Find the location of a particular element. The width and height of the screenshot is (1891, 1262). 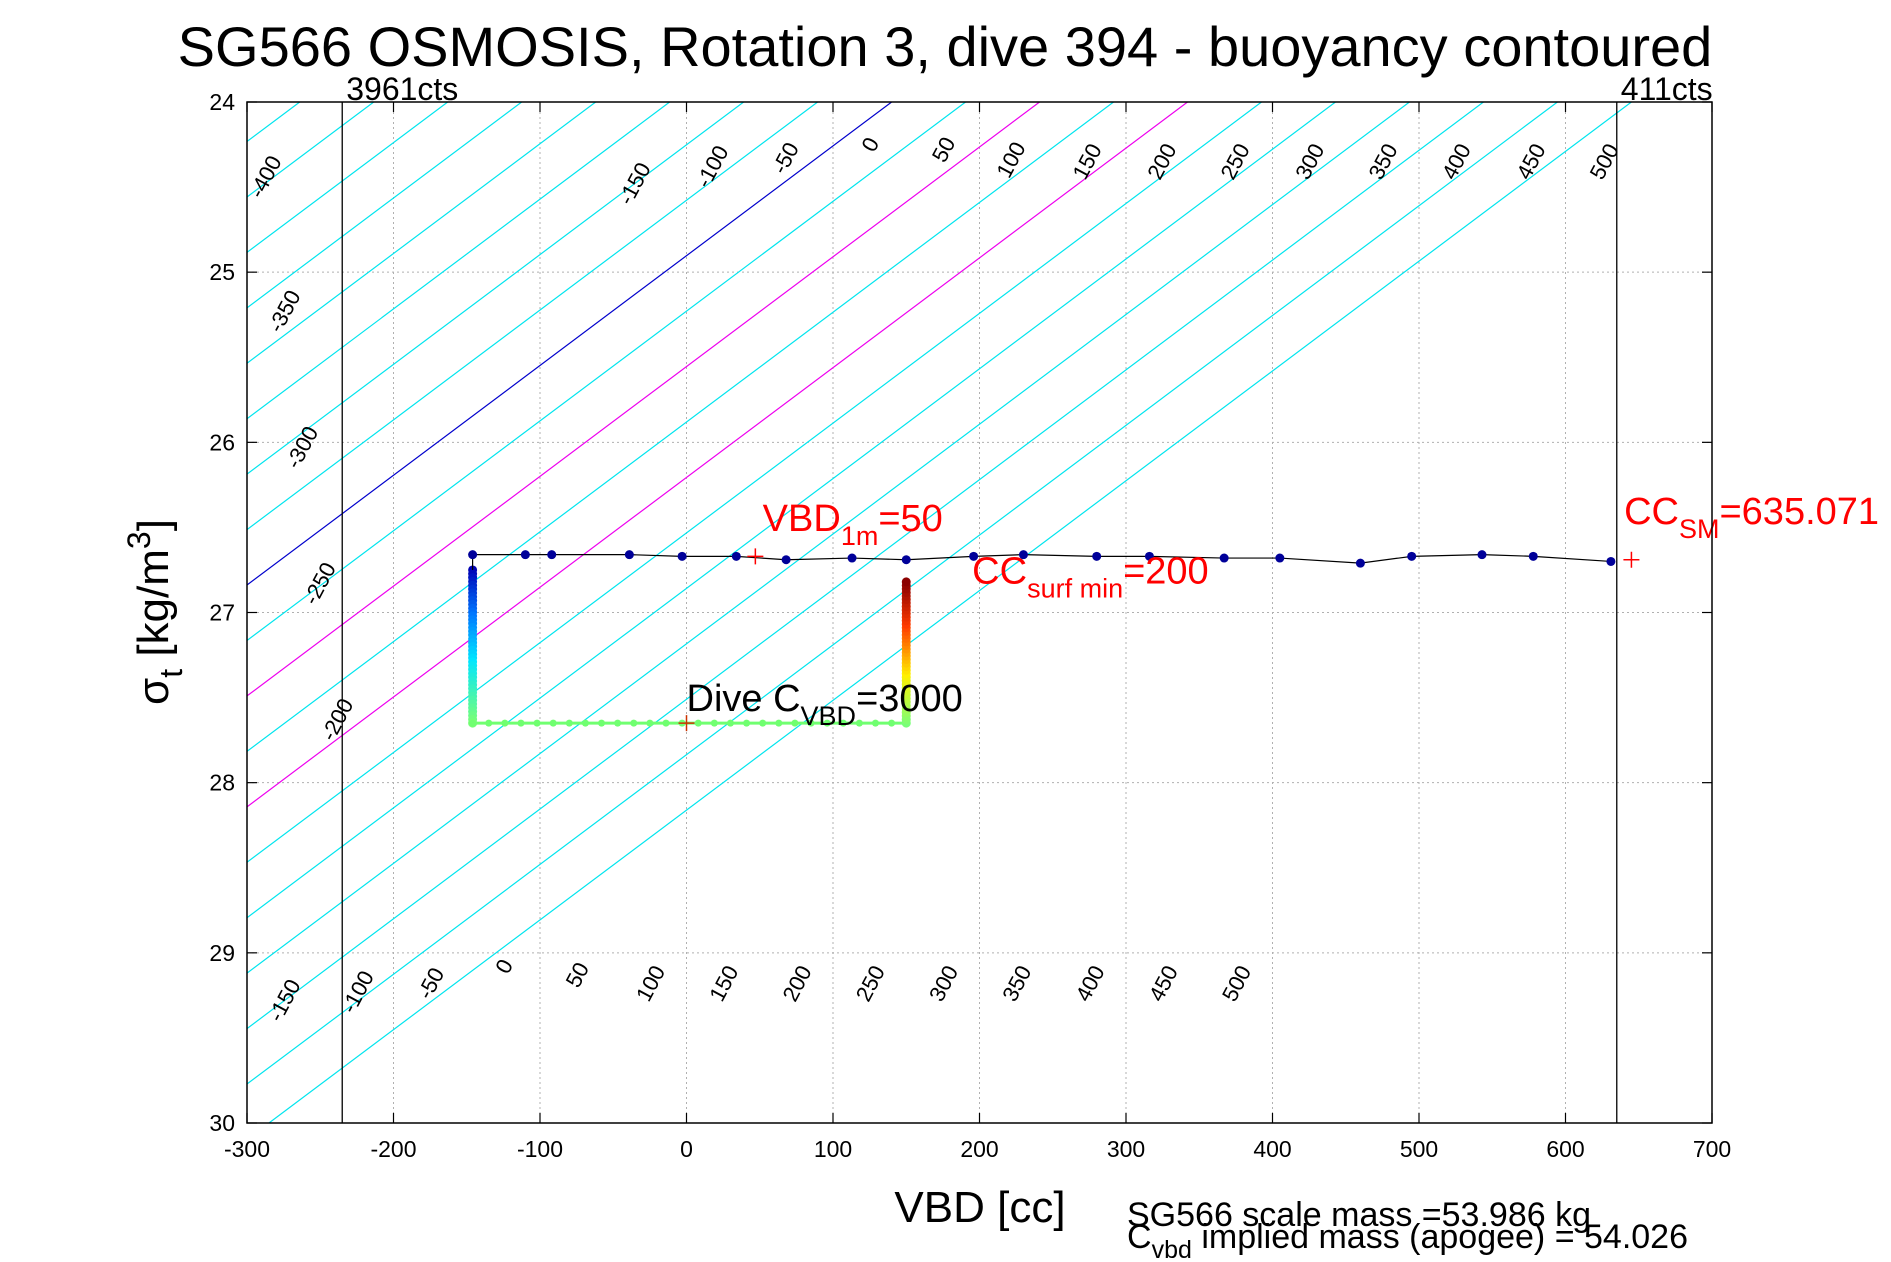

footer-scale-mass: SG566 scale mass =53.986 kg is located at coordinates (1359, 1215).